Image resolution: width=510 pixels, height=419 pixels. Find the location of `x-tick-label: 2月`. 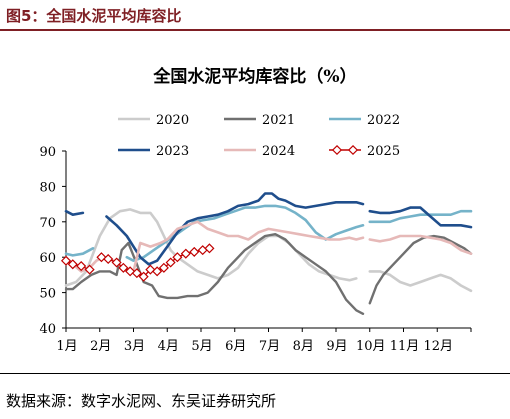

x-tick-label: 2月 is located at coordinates (100, 346).